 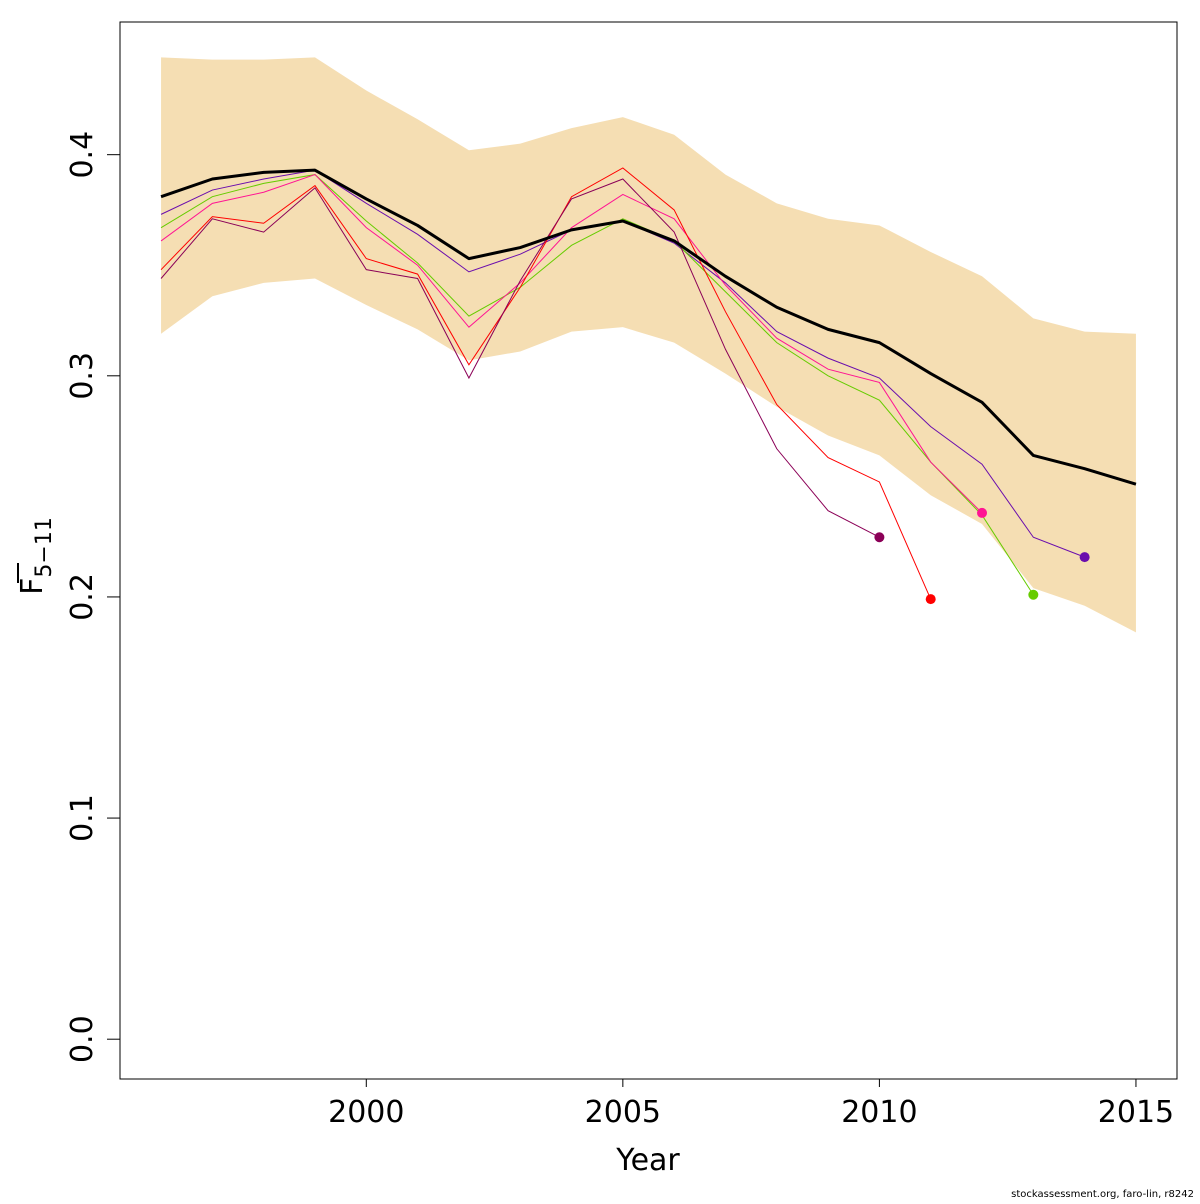 I want to click on y-tick-label: 0.4, so click(x=82, y=155).